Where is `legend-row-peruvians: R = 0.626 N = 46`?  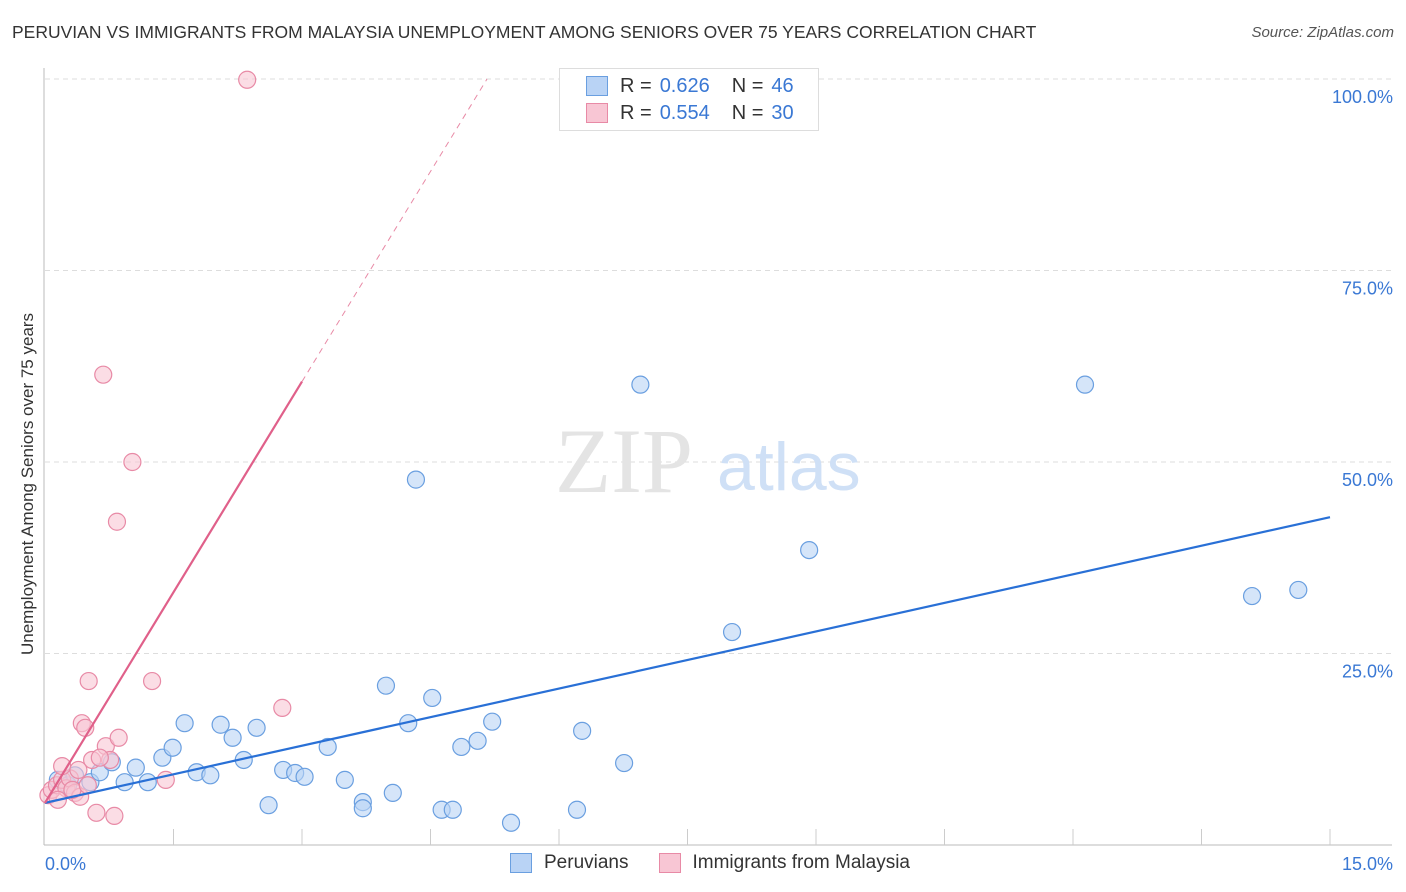 legend-row-peruvians: R = 0.626 N = 46 is located at coordinates (690, 86).